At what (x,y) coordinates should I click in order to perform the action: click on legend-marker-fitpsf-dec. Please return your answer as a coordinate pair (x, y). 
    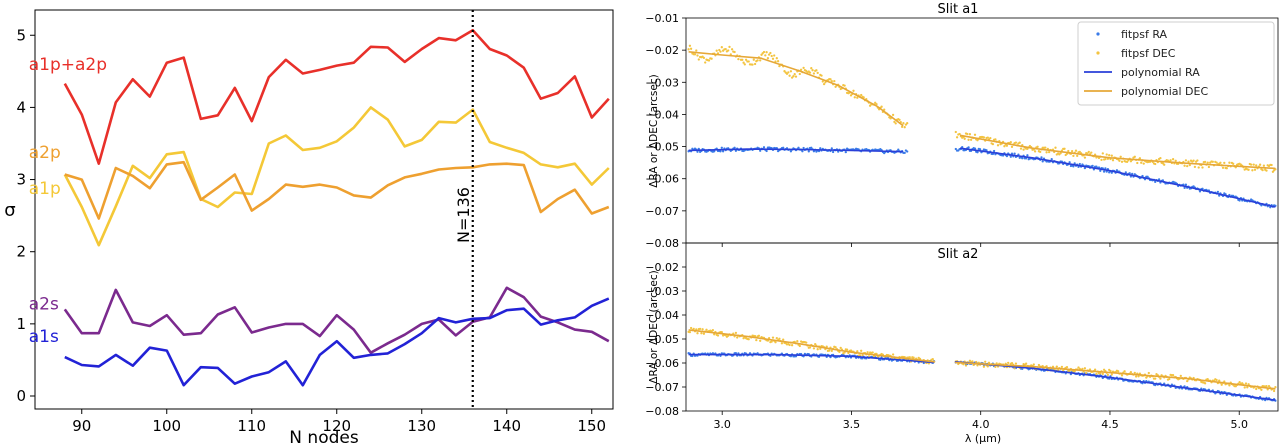
    Looking at the image, I should click on (1098, 53).